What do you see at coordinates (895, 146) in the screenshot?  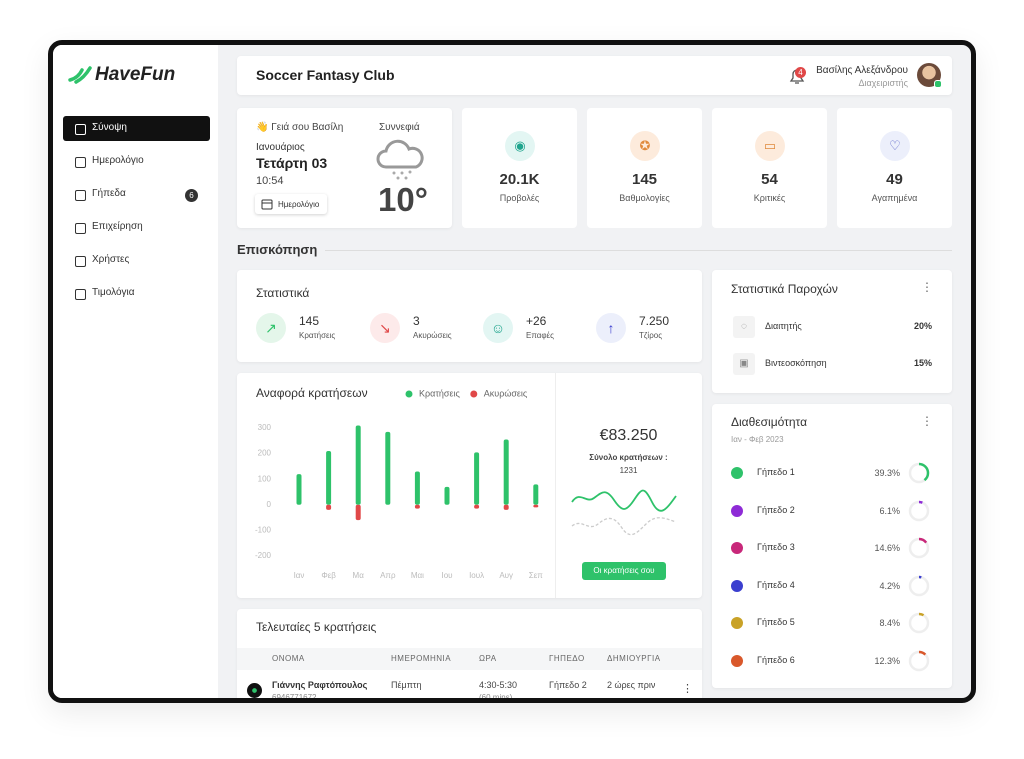 I see `kpi-icon: ♡` at bounding box center [895, 146].